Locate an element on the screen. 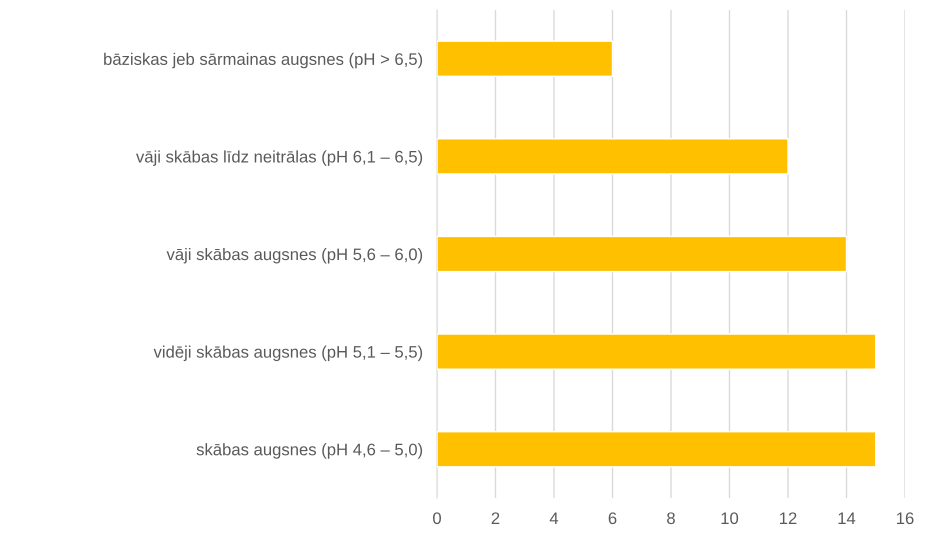  x-tick-label: 2 is located at coordinates (496, 518).